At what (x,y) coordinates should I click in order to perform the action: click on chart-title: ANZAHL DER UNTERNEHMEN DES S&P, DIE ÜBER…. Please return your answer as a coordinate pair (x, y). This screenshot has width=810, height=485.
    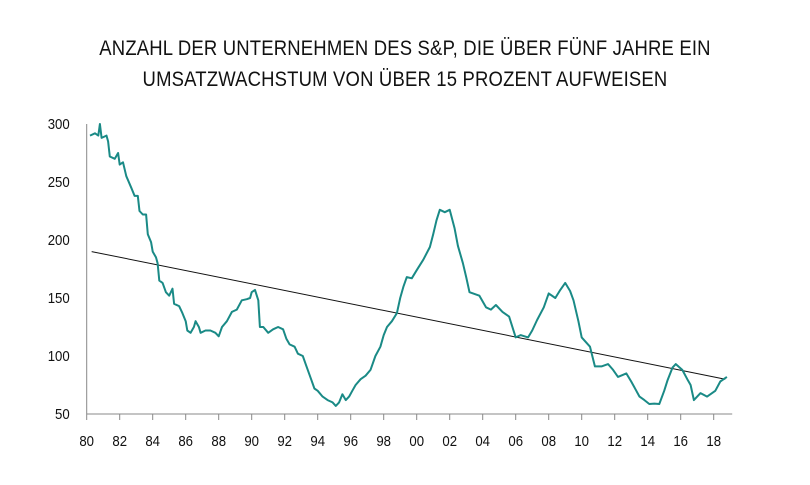
    Looking at the image, I should click on (405, 64).